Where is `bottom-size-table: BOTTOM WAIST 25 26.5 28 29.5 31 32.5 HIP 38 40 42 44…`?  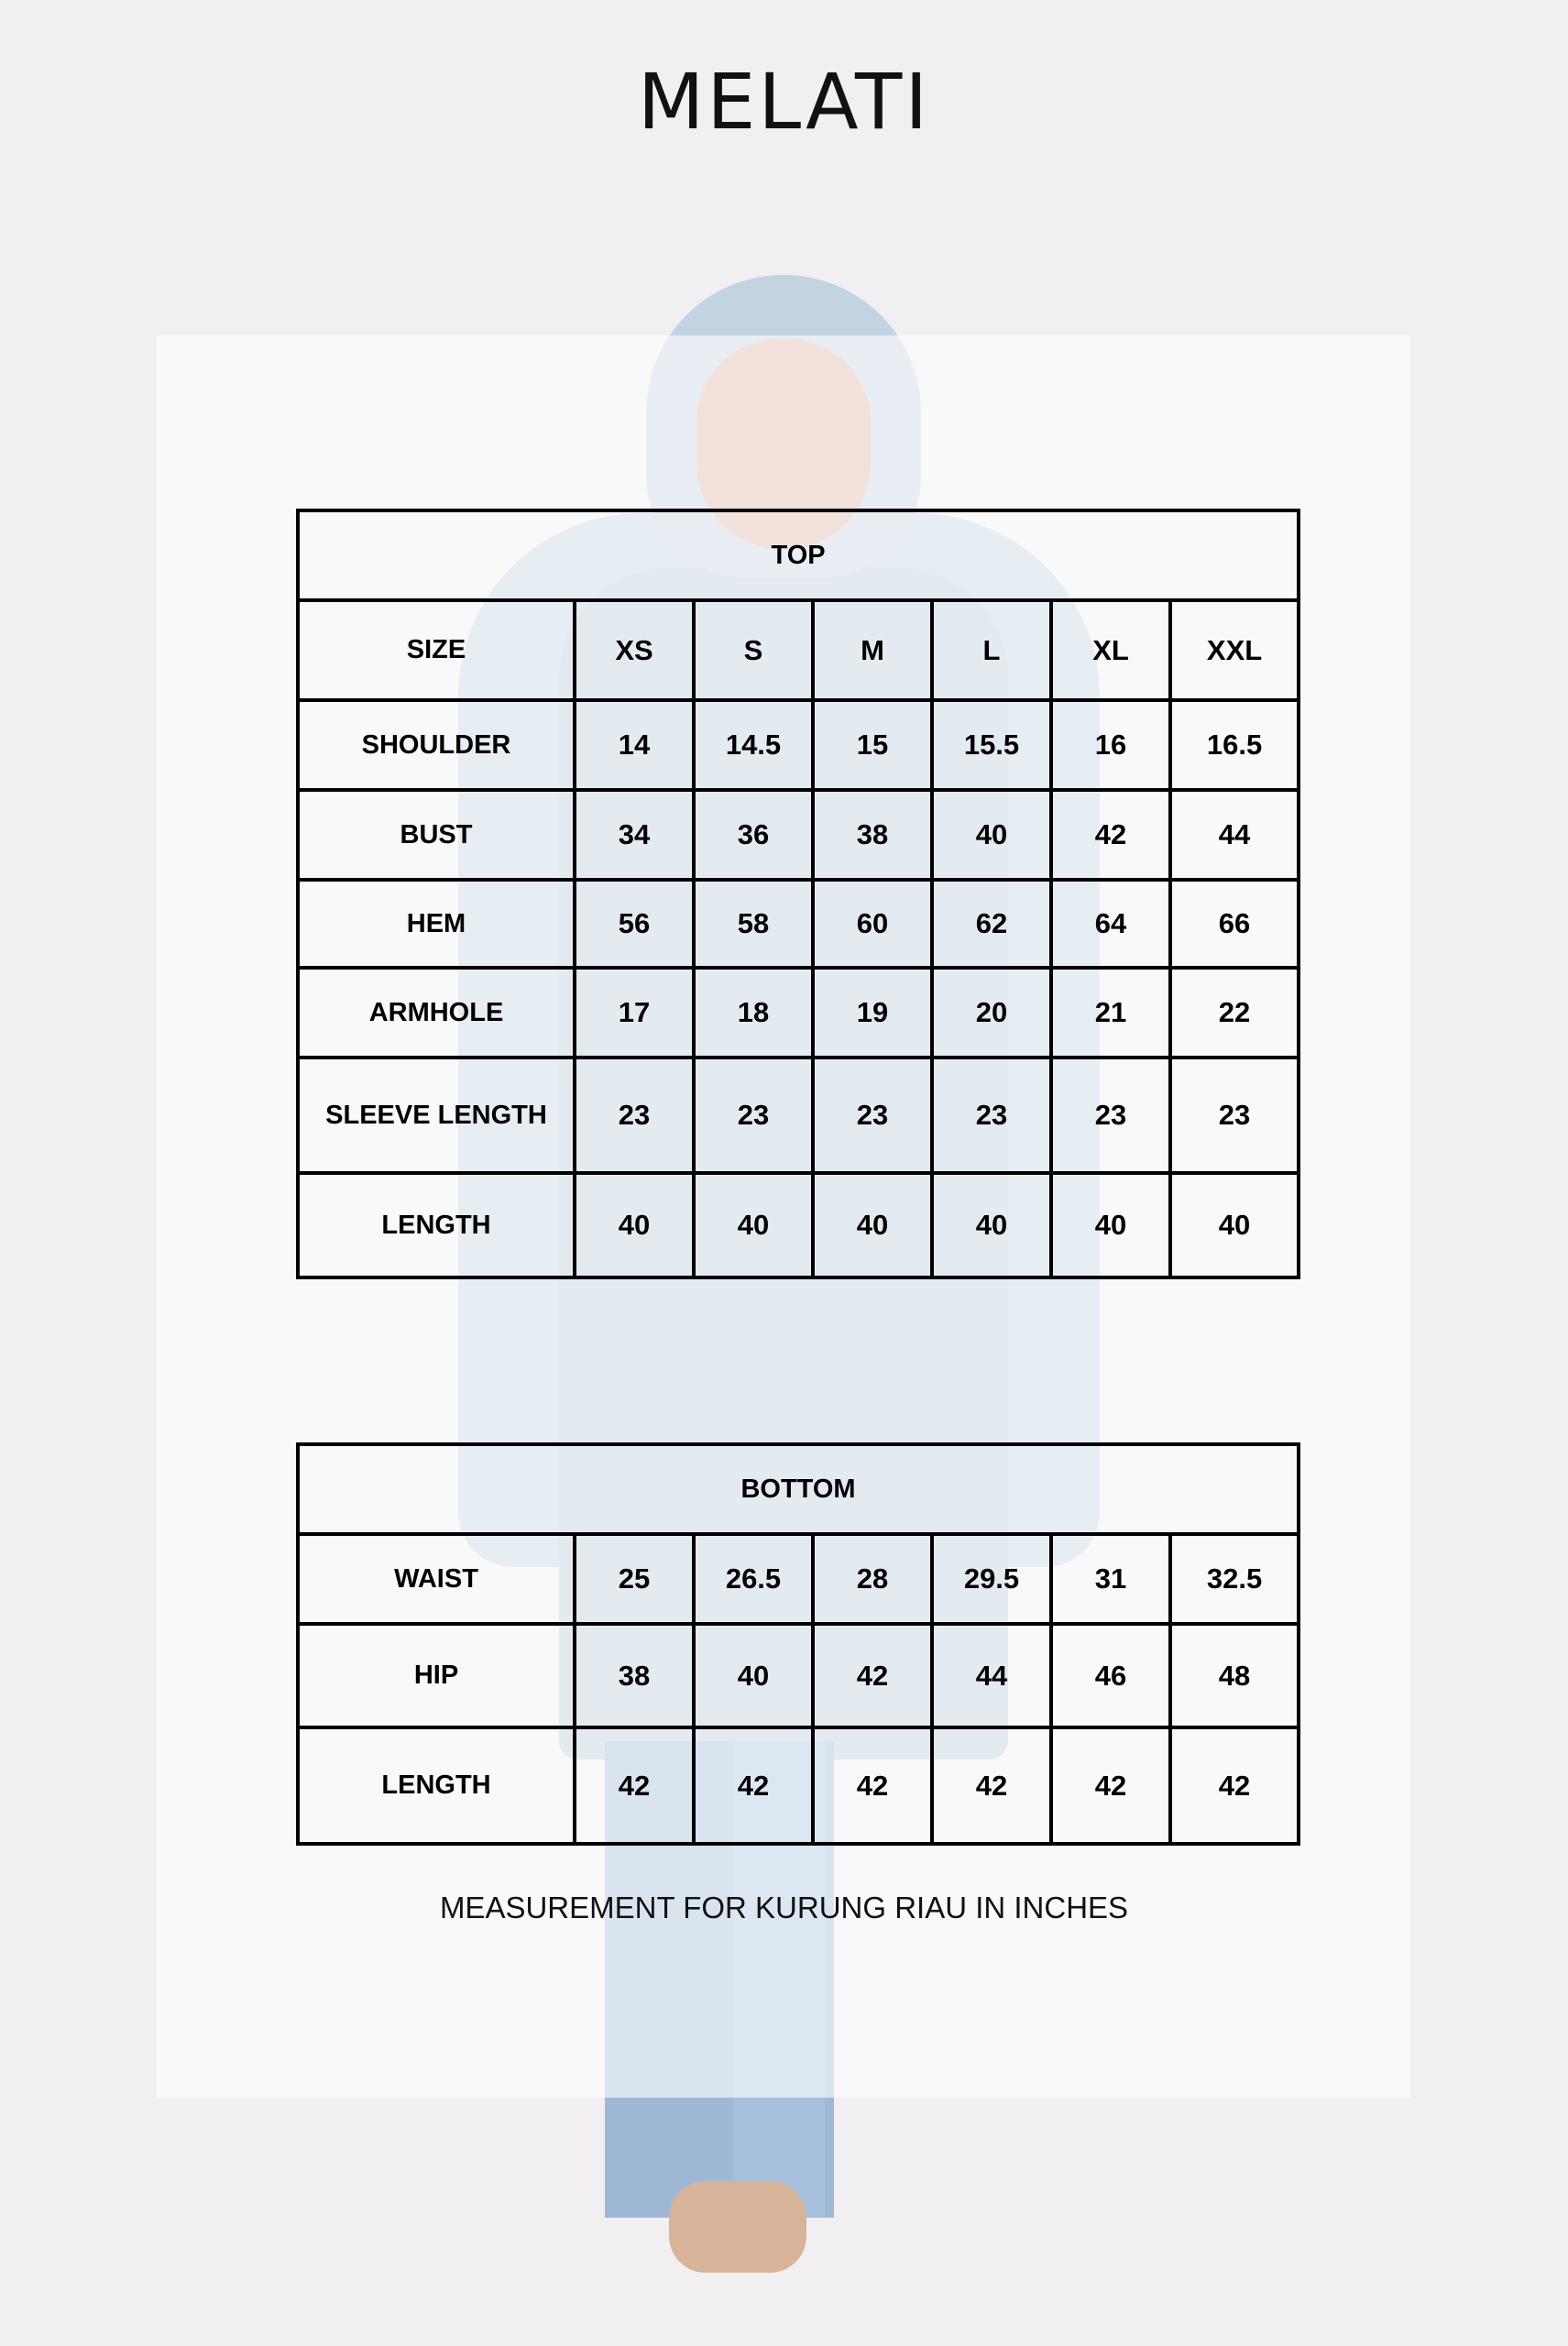
bottom-size-table: BOTTOM WAIST 25 26.5 28 29.5 31 32.5 HIP 38 40 42 44… is located at coordinates (798, 1644).